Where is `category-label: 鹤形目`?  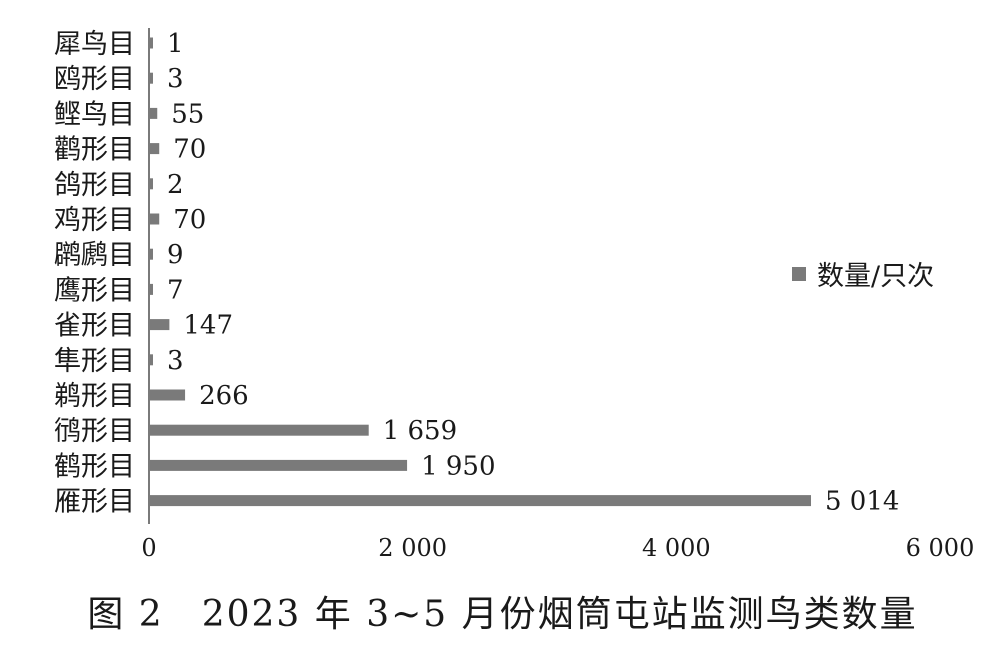
category-label: 鹤形目 is located at coordinates (94, 466).